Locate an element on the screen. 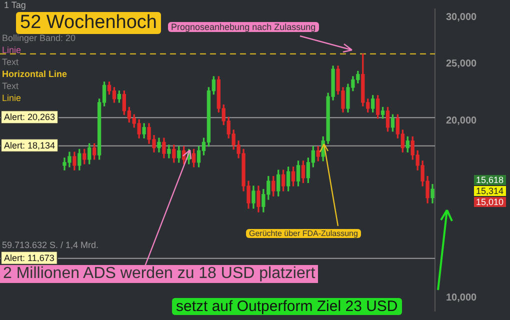  y-tick-label: 20,000 is located at coordinates (462, 121).